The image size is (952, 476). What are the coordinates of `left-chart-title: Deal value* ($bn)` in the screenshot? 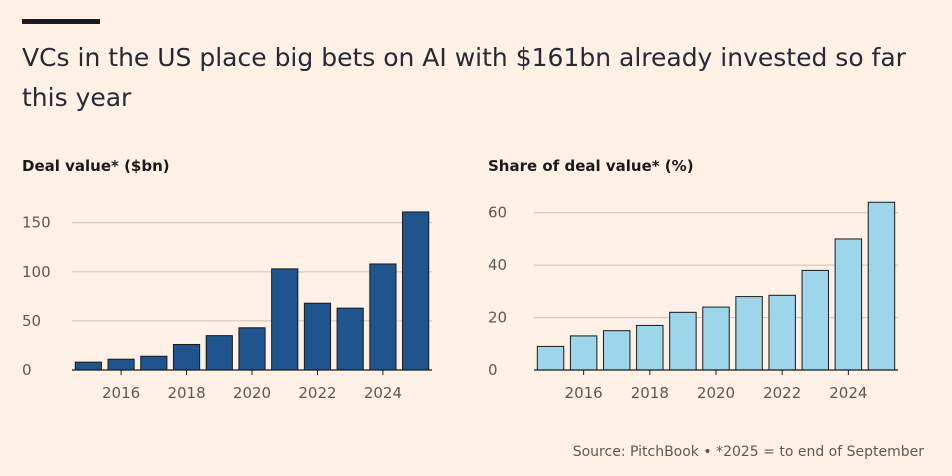 It's located at (96, 166).